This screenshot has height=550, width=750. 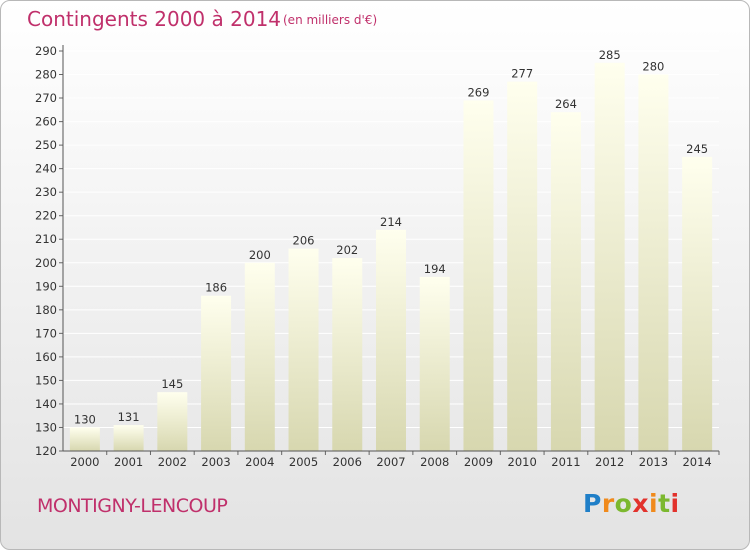 What do you see at coordinates (46, 75) in the screenshot?
I see `y-tick-label: 280` at bounding box center [46, 75].